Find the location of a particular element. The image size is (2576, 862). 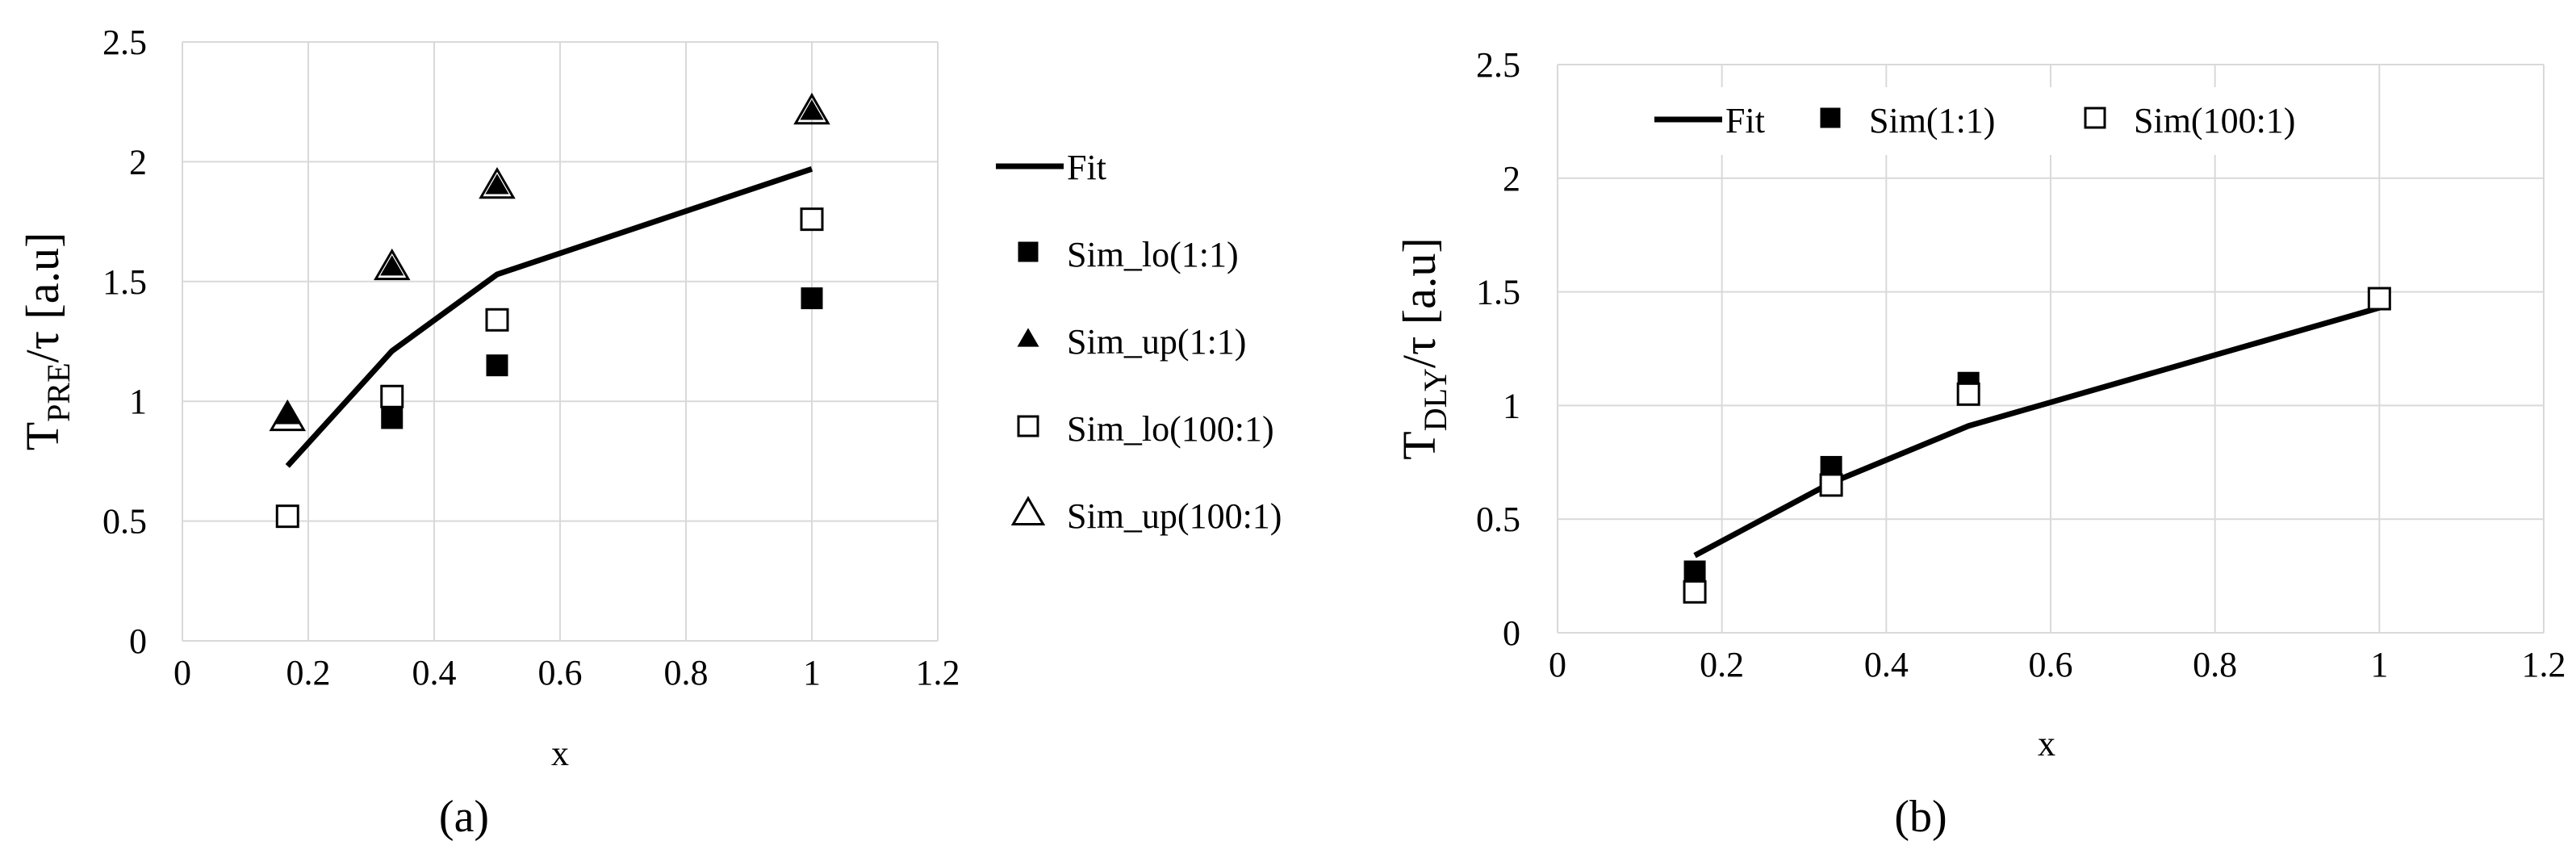

panel-caption-a: (a) is located at coordinates (464, 817).